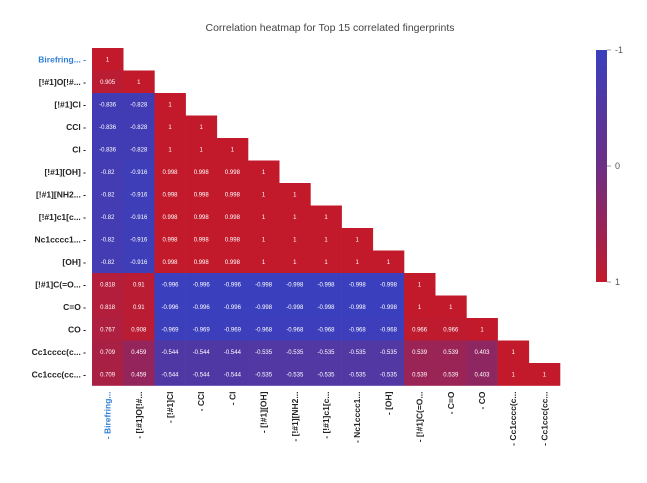 The width and height of the screenshot is (647, 483). What do you see at coordinates (170, 408) in the screenshot?
I see `x-tick-label: - [!#1]Cl` at bounding box center [170, 408].